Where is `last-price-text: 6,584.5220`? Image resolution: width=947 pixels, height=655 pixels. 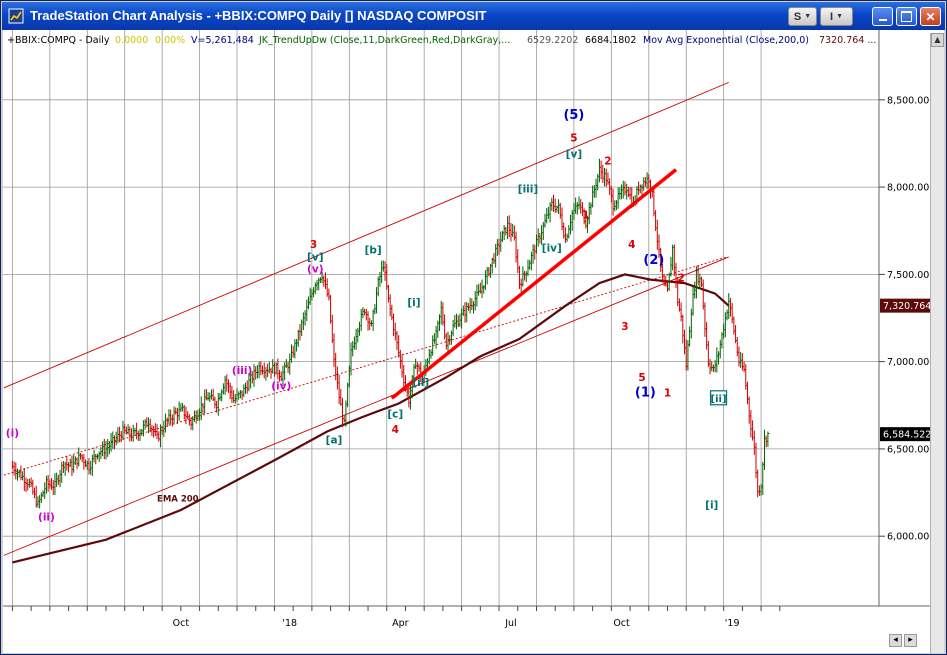 last-price-text: 6,584.5220 is located at coordinates (910, 435).